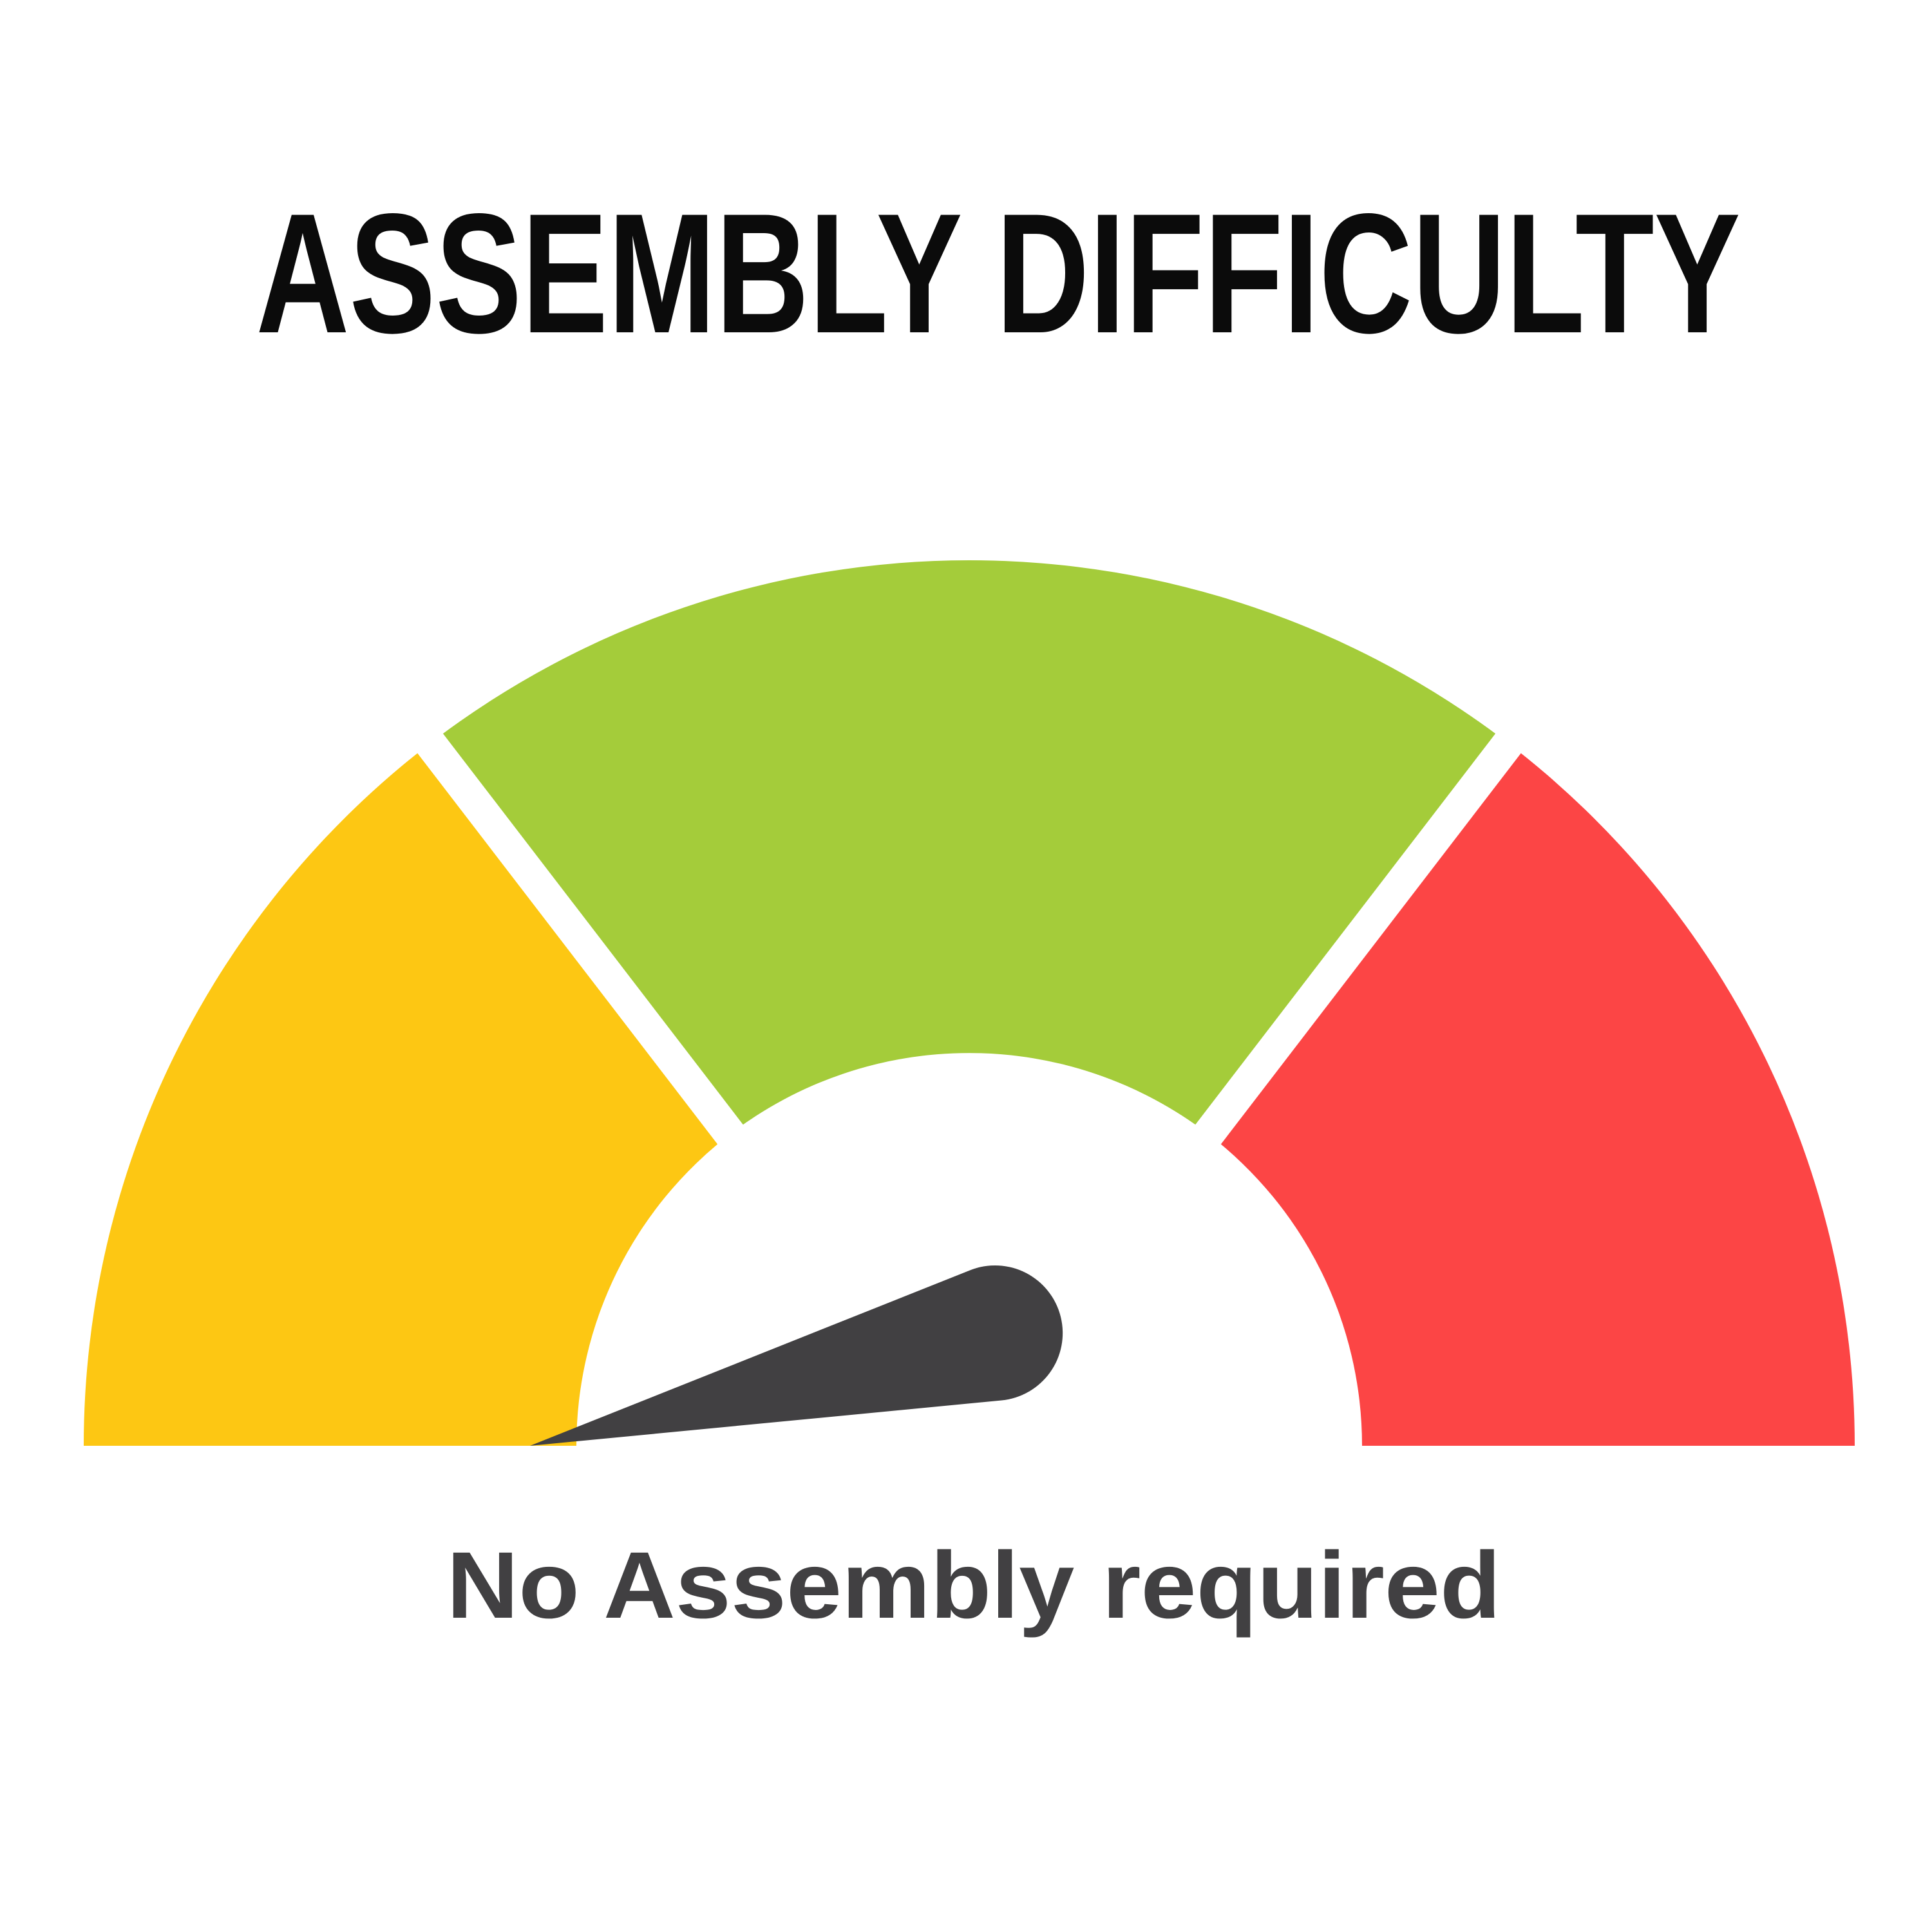 Image resolution: width=1932 pixels, height=1932 pixels. I want to click on gauge-segment-high, so click(1531, 1094).